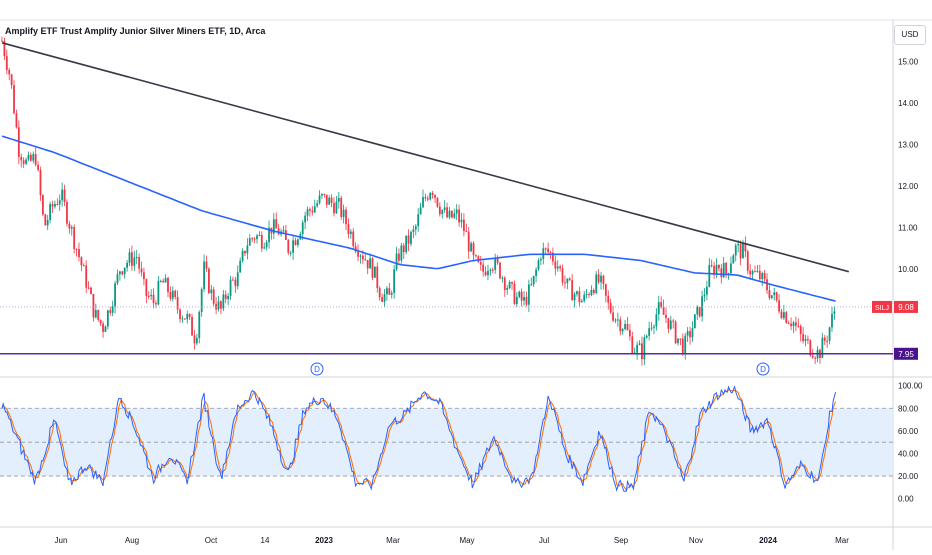 This screenshot has height=555, width=932. Describe the element at coordinates (906, 354) in the screenshot. I see `support-badge-label: 7.95` at that location.